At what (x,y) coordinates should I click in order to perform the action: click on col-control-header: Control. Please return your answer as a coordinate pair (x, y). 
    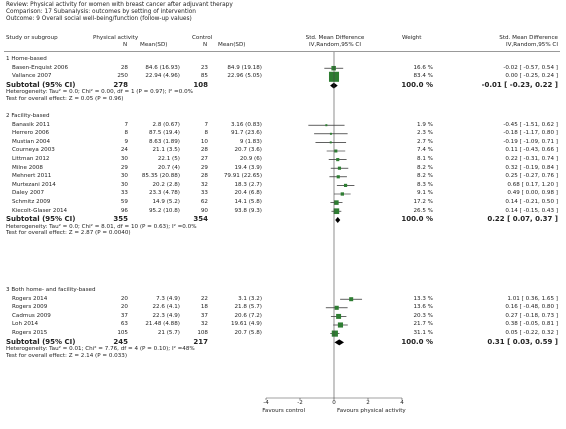
    Looking at the image, I should click on (202, 38).